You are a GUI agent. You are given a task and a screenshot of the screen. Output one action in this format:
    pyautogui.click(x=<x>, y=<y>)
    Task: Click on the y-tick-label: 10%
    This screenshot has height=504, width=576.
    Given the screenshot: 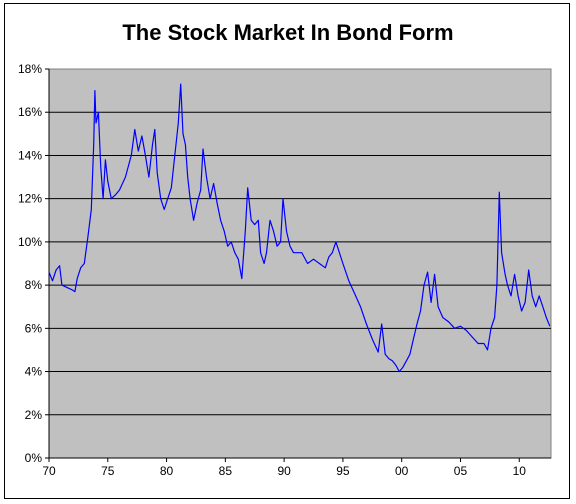 What is the action you would take?
    pyautogui.click(x=30, y=242)
    